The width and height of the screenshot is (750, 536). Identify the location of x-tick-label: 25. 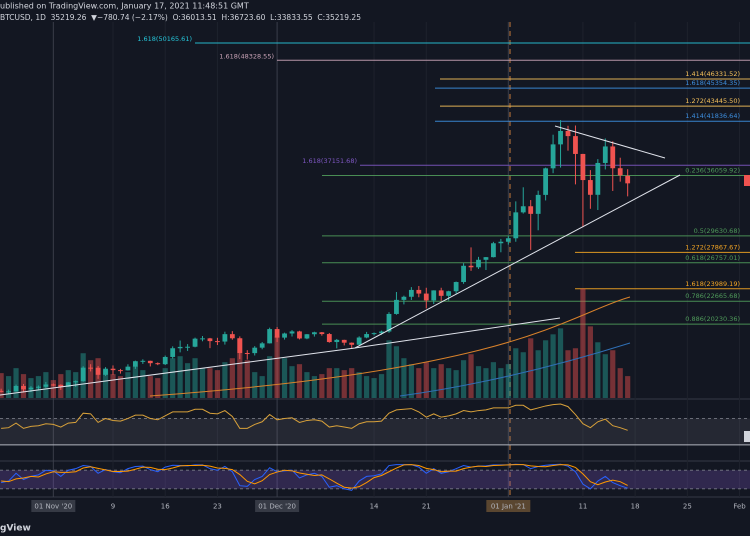
(687, 507).